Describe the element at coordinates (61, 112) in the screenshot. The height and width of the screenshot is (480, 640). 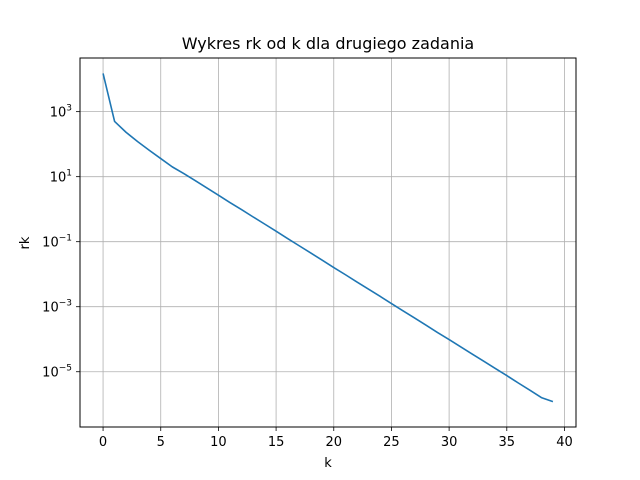
I see `y-tick-label: 10³` at that location.